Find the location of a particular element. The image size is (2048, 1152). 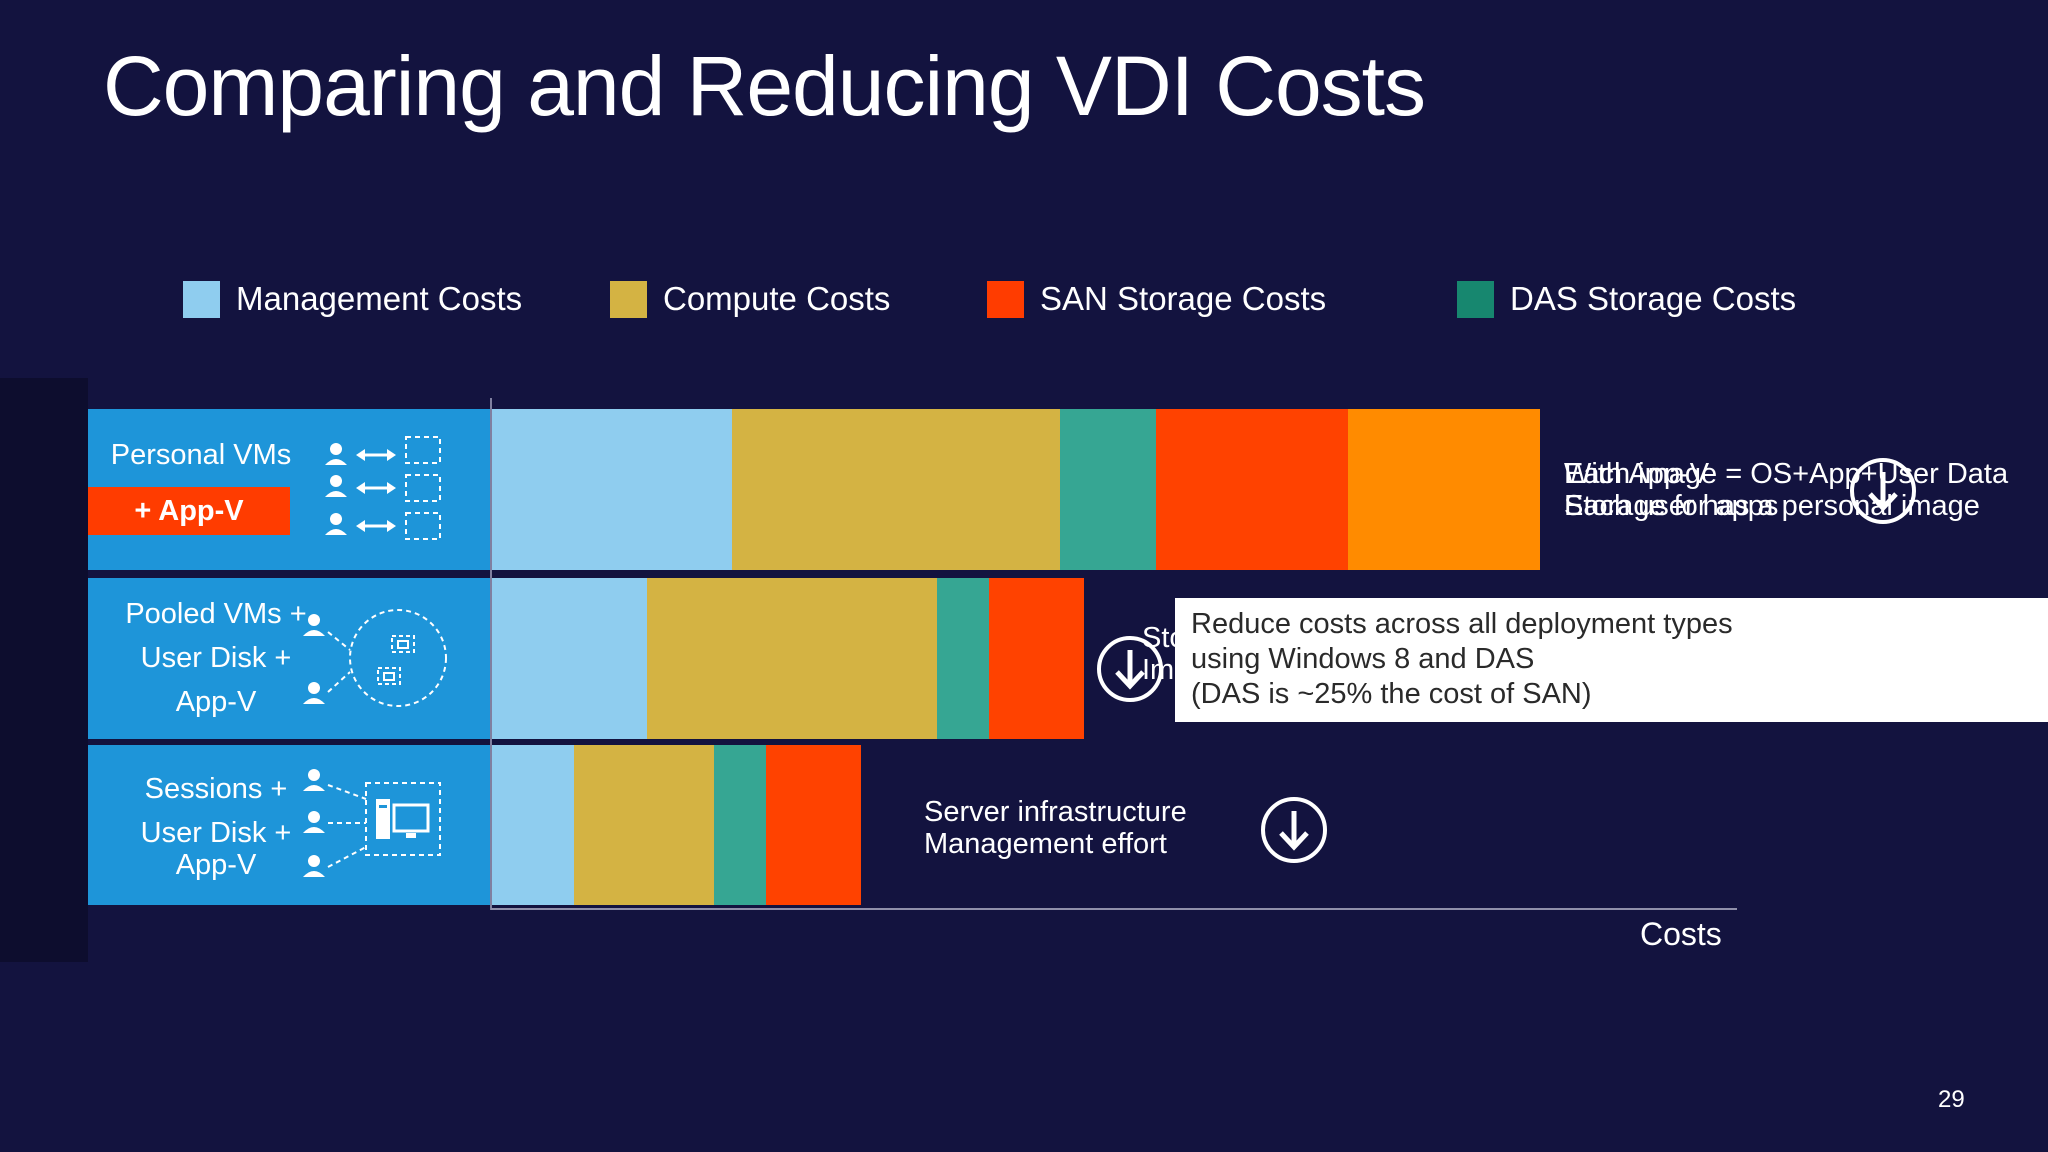

bar-segment-row2-series3 is located at coordinates (963, 658).